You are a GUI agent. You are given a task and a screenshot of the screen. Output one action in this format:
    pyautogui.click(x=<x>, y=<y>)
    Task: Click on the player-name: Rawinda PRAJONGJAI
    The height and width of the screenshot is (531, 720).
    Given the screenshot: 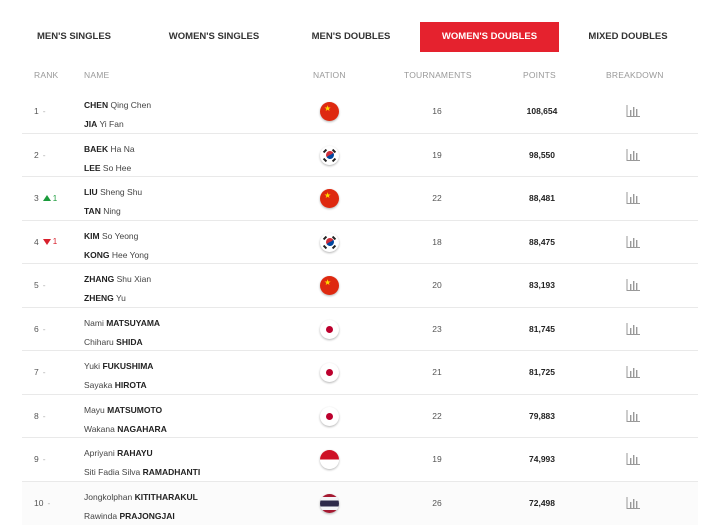 What is the action you would take?
    pyautogui.click(x=141, y=516)
    